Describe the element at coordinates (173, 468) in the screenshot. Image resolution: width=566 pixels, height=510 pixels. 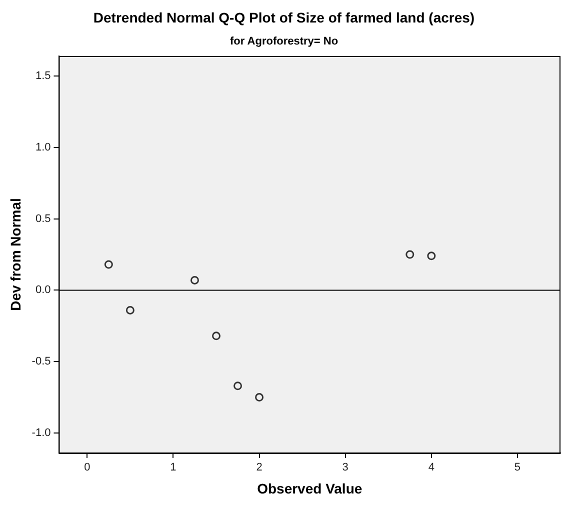
I see `x-tick-label: 1` at that location.